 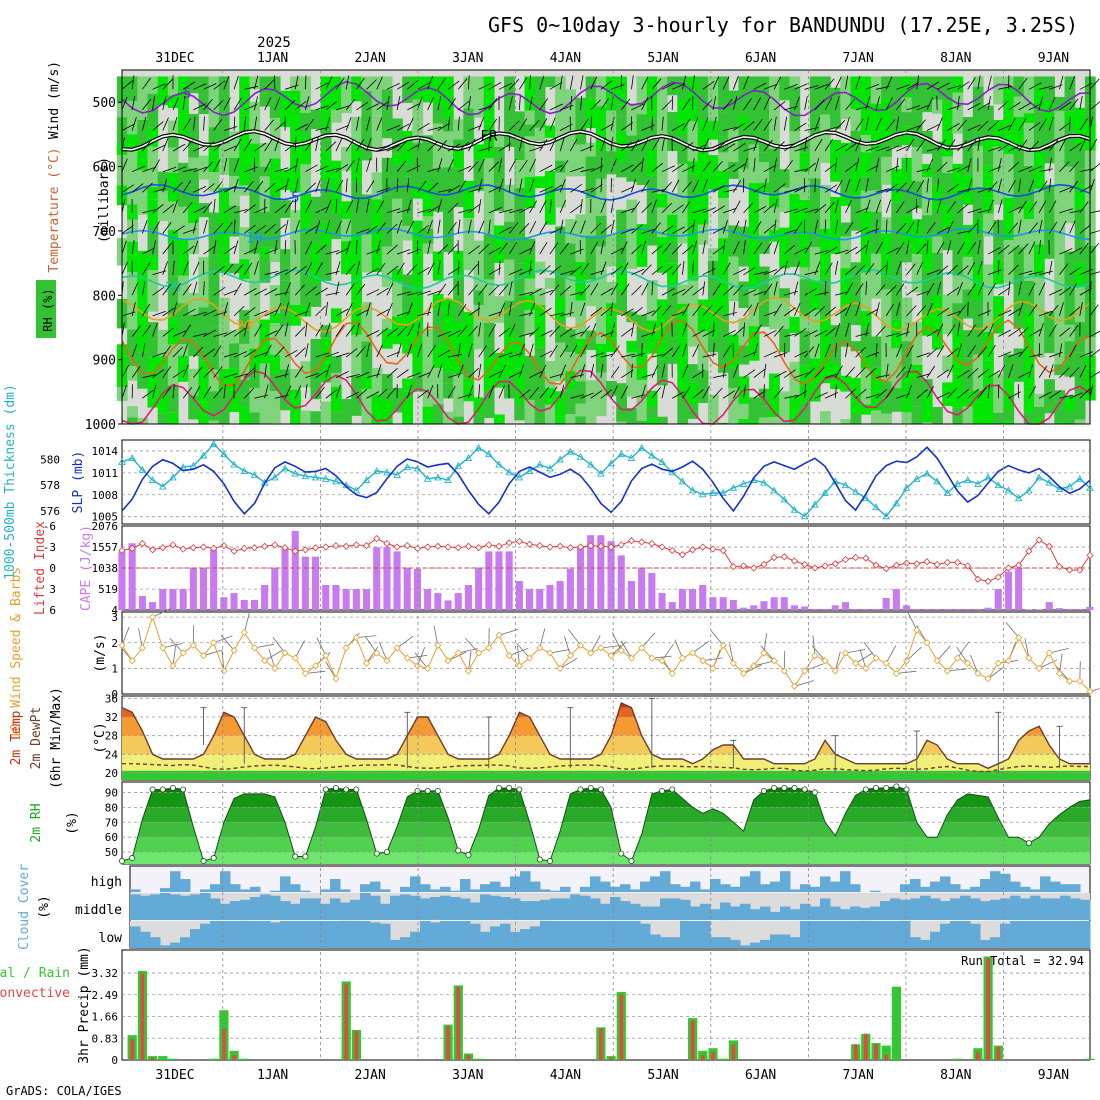 I want to click on rh2m-point, so click(x=417, y=790).